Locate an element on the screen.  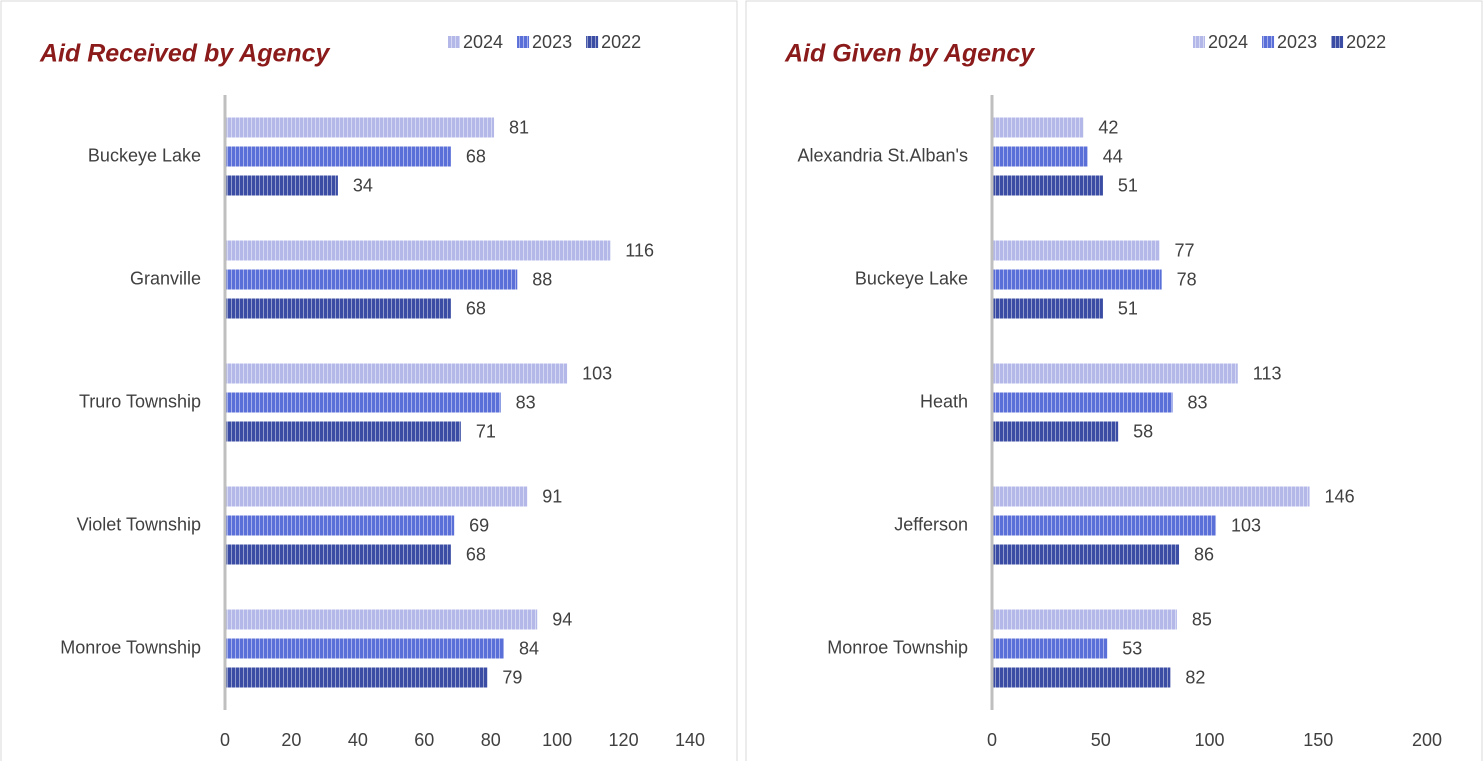
data-label: 71 is located at coordinates (486, 431).